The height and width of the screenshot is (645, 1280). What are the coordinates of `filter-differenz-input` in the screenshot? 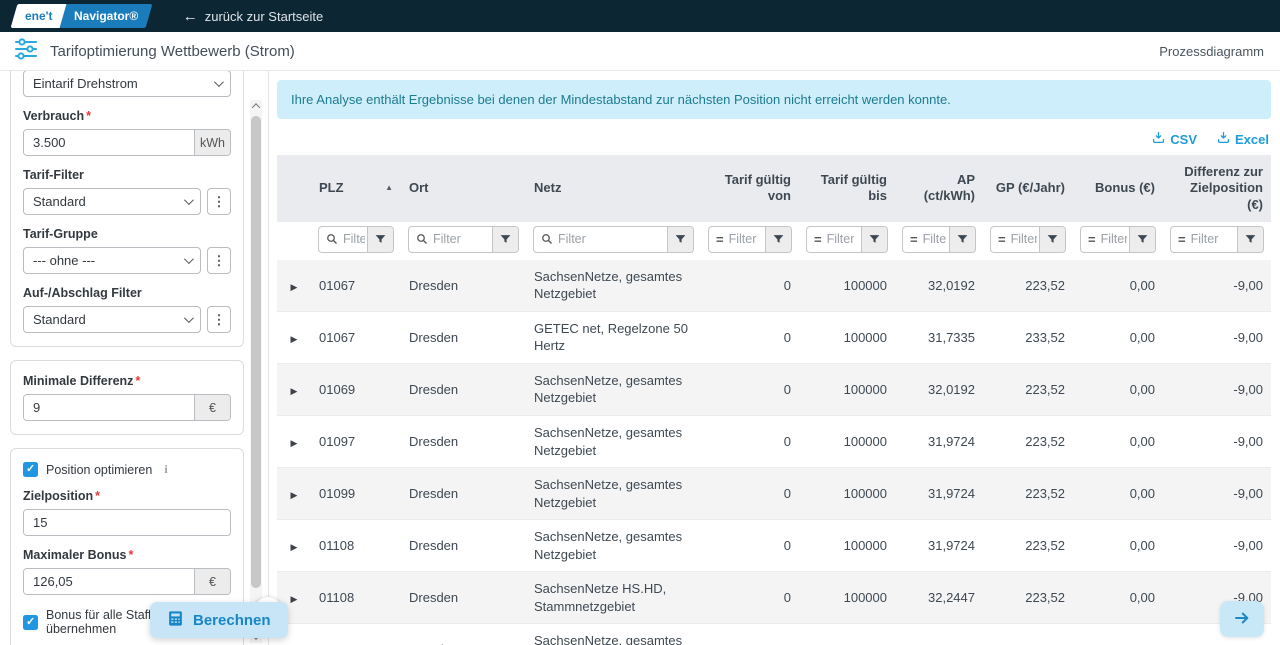 It's located at (1212, 239).